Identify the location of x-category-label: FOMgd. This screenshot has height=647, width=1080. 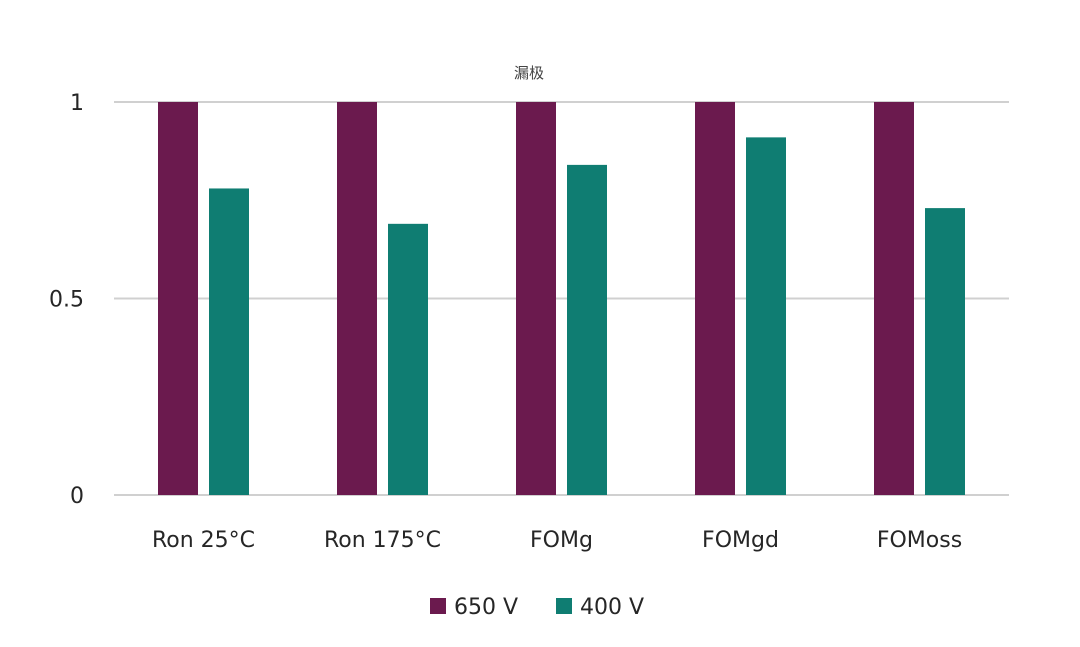
(740, 540).